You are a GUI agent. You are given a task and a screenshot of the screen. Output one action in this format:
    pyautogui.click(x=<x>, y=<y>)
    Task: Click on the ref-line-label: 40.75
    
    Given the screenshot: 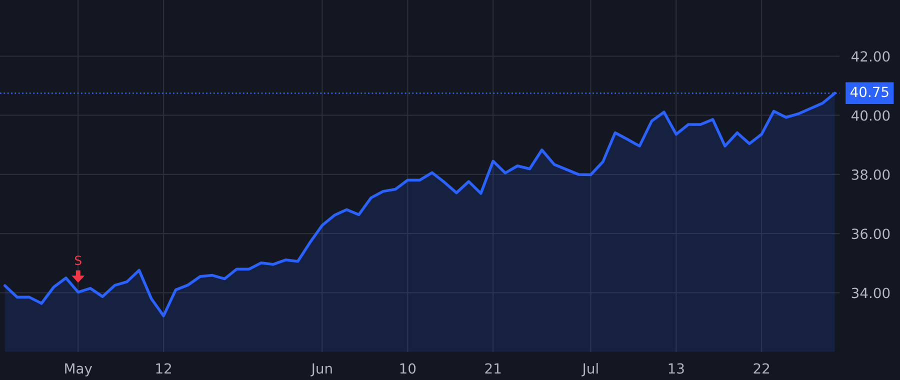 What is the action you would take?
    pyautogui.click(x=869, y=92)
    